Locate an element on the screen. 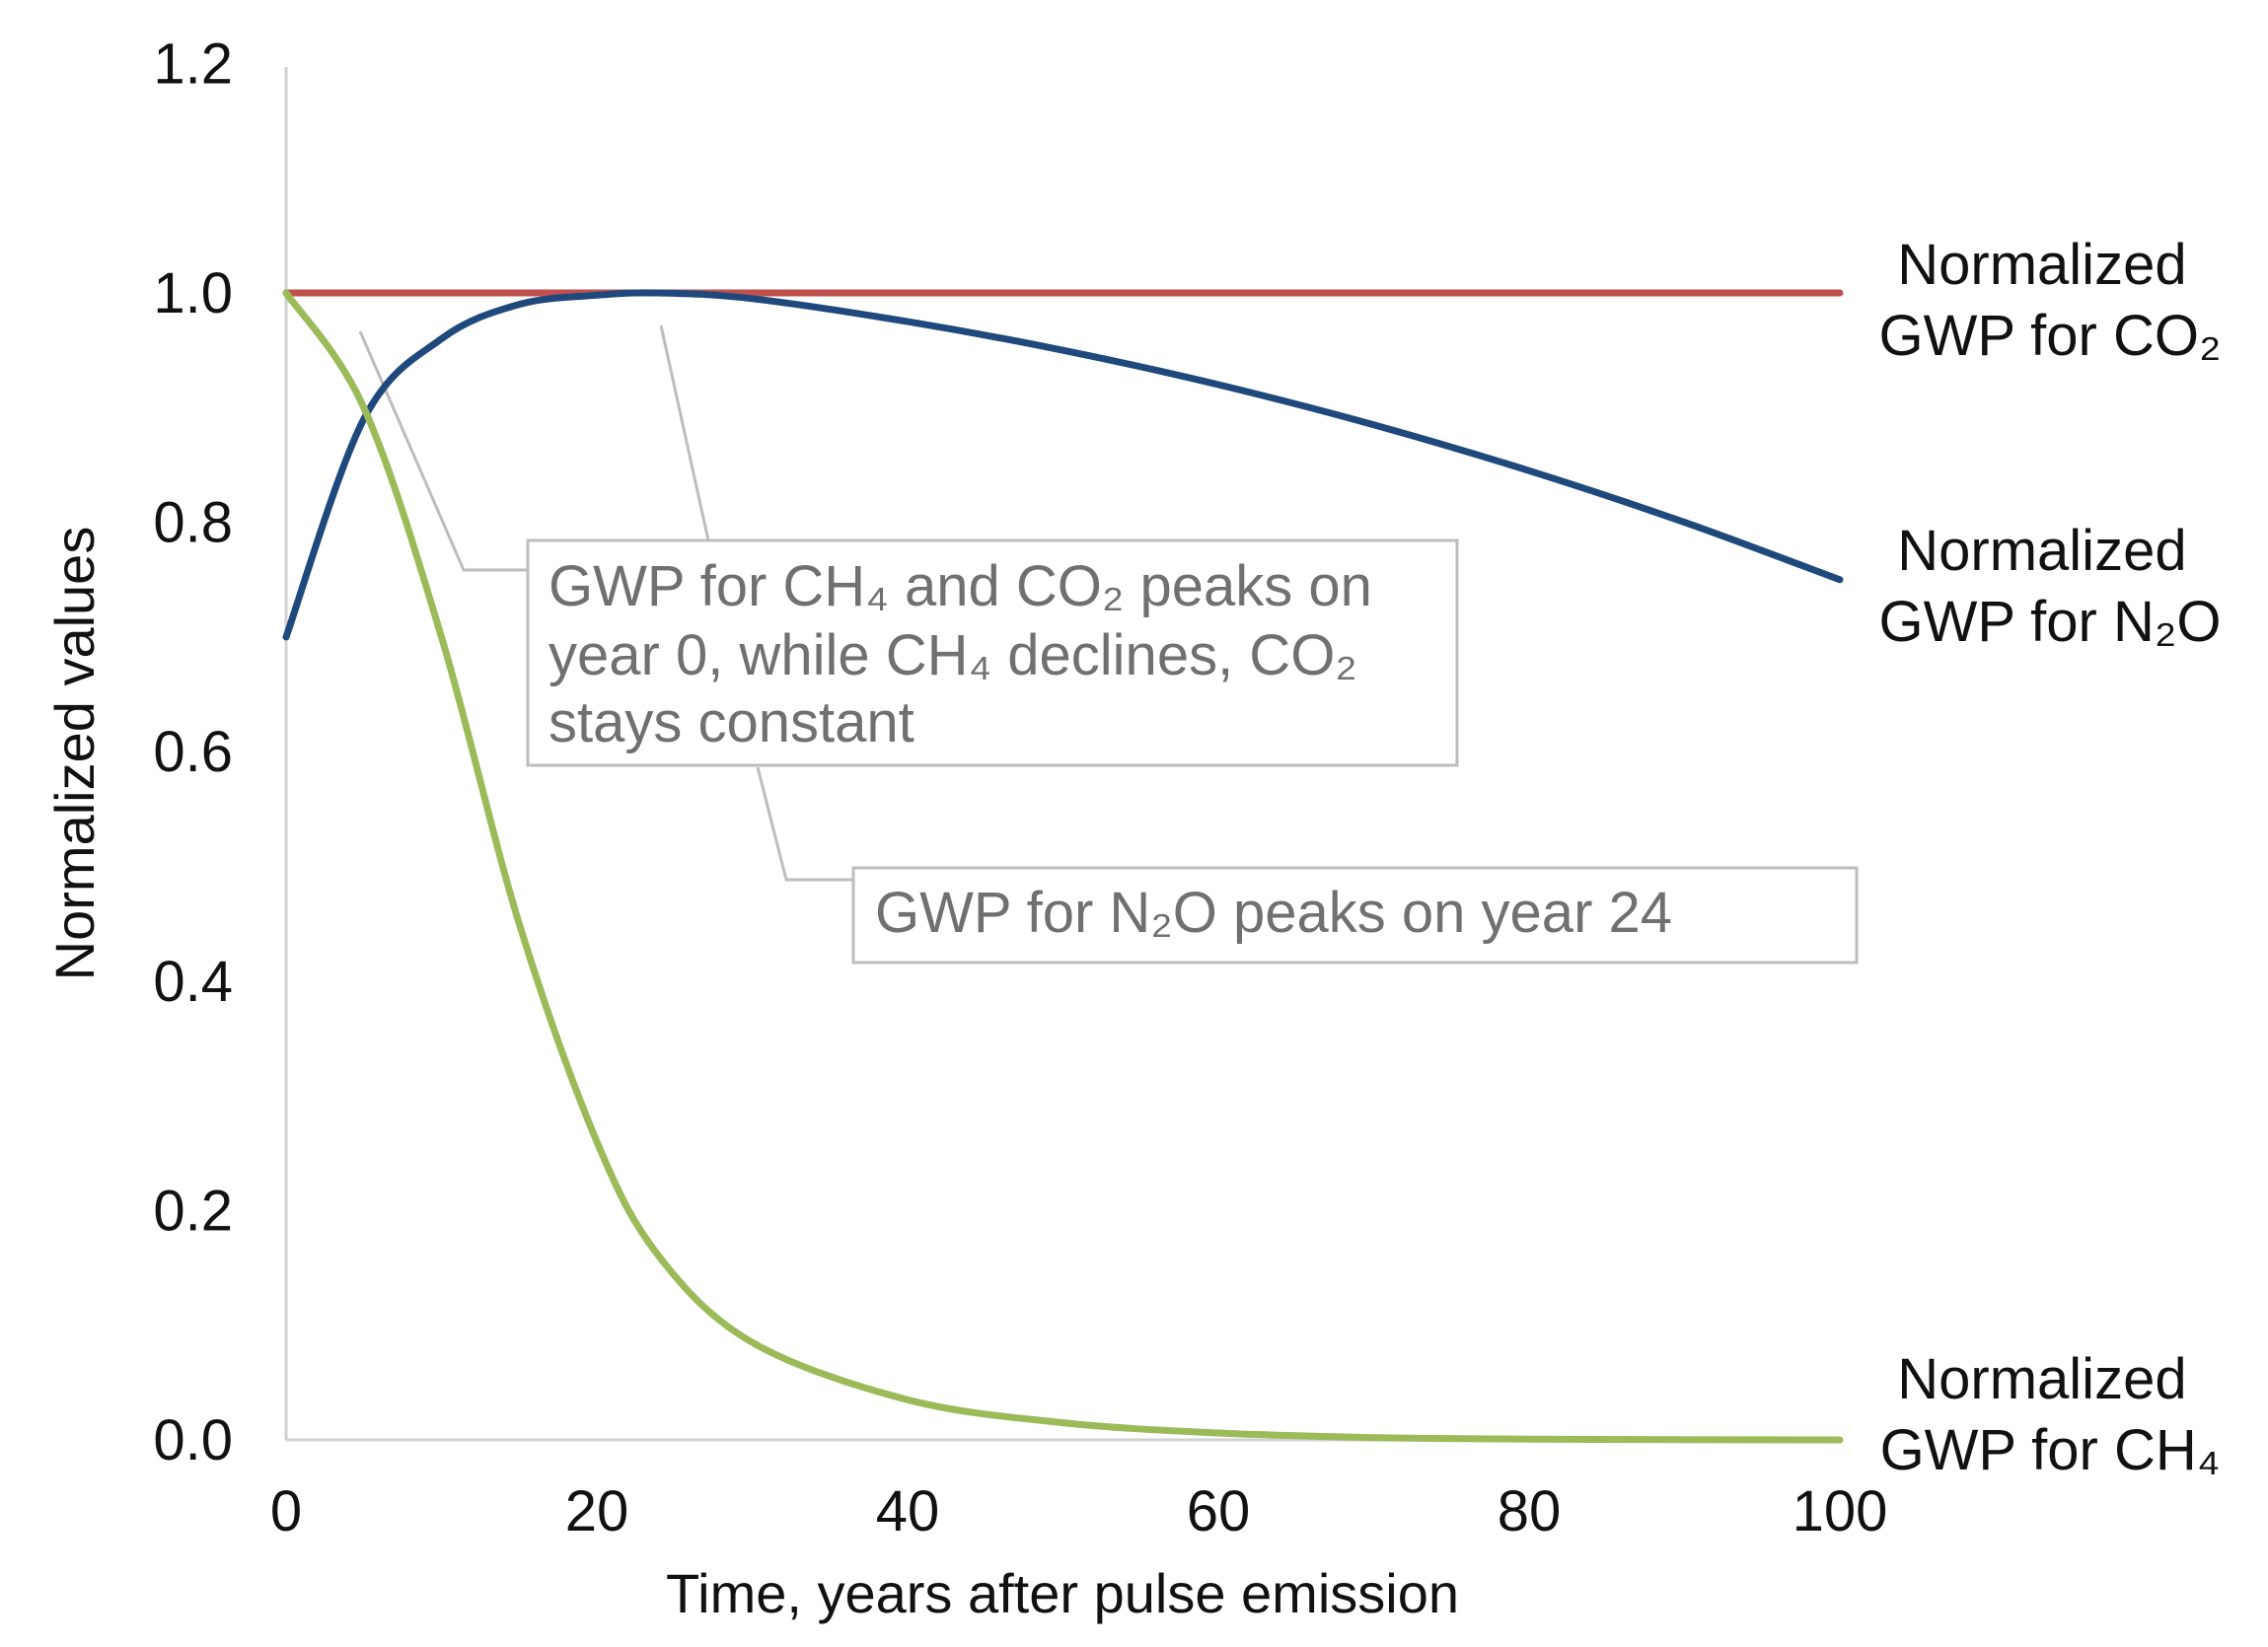 The width and height of the screenshot is (2268, 1647). y-tick-label: 0.4 is located at coordinates (193, 982).